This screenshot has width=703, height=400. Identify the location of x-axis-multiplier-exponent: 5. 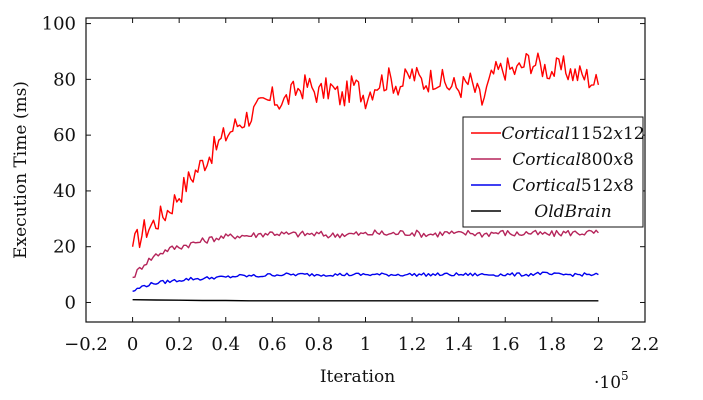
(625, 376).